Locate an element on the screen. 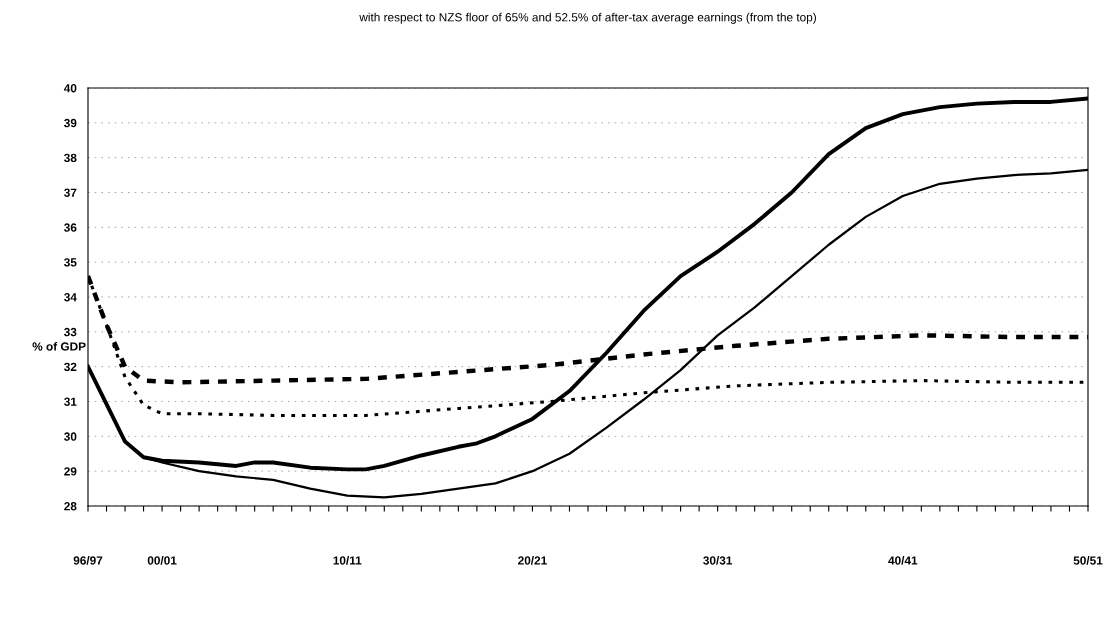 This screenshot has width=1118, height=643. y-axis-title: % of GDP is located at coordinates (59, 346).